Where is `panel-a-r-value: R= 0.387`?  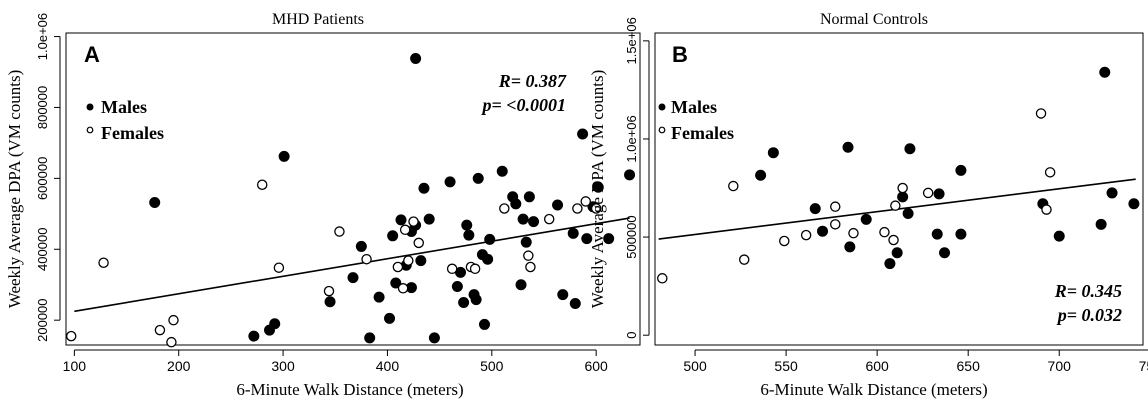 panel-a-r-value: R= 0.387 is located at coordinates (532, 81).